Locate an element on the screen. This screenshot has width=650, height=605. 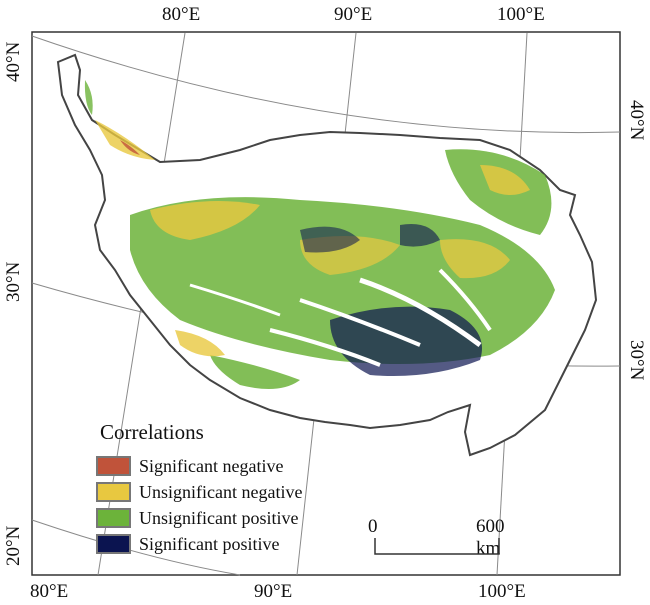
legend-item-significant-negative: Significant negative is located at coordinates (199, 466).